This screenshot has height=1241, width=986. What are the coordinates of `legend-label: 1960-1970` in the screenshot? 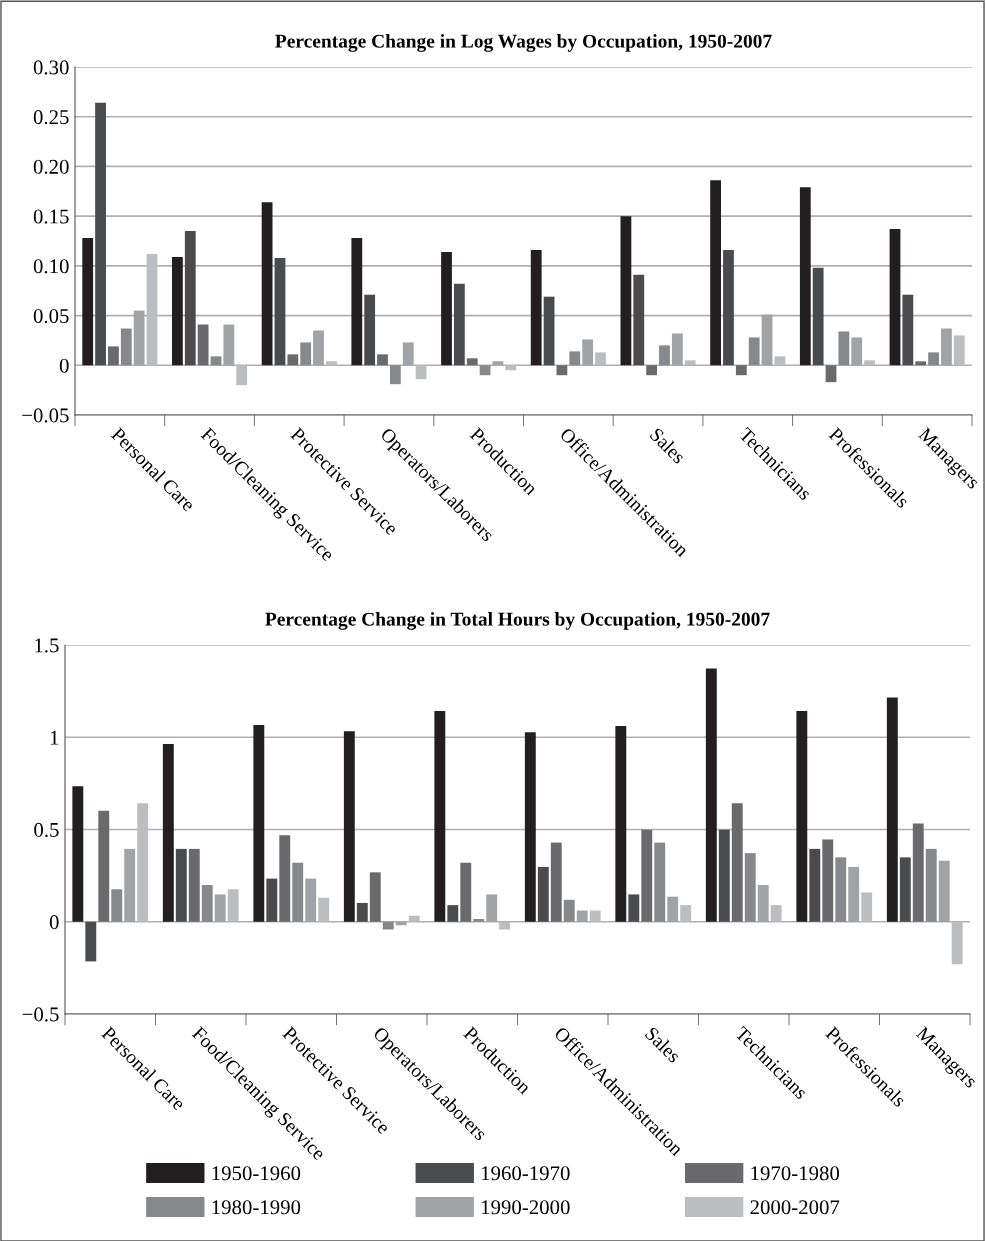 It's located at (525, 1173).